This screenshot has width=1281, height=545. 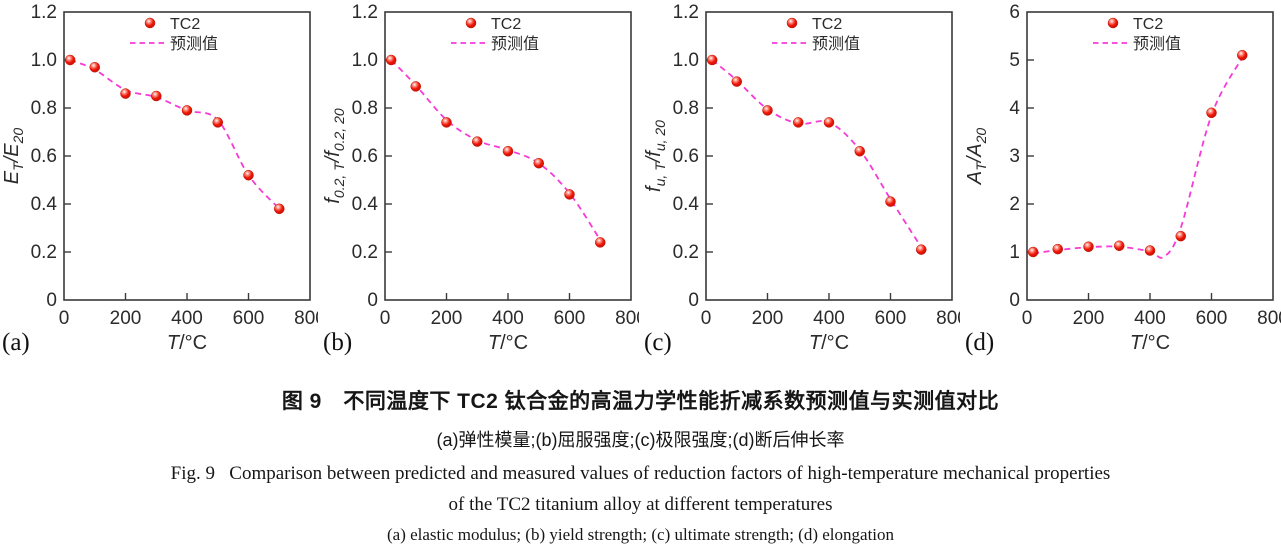 What do you see at coordinates (44, 252) in the screenshot?
I see `y-tick-label: 0.2` at bounding box center [44, 252].